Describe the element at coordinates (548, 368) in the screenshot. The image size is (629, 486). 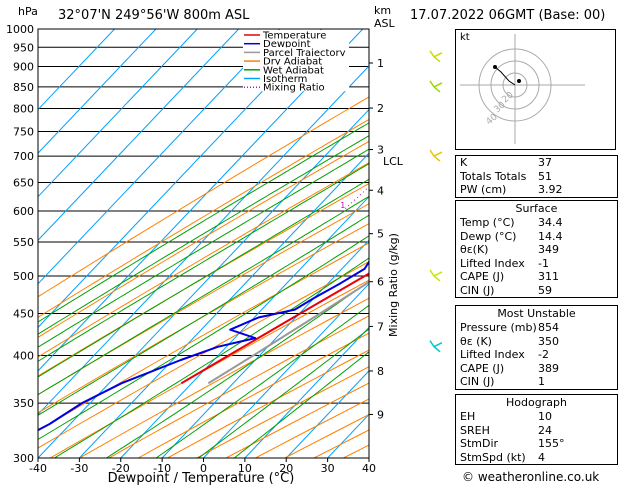
I see `most-unstable-value: 389` at that location.